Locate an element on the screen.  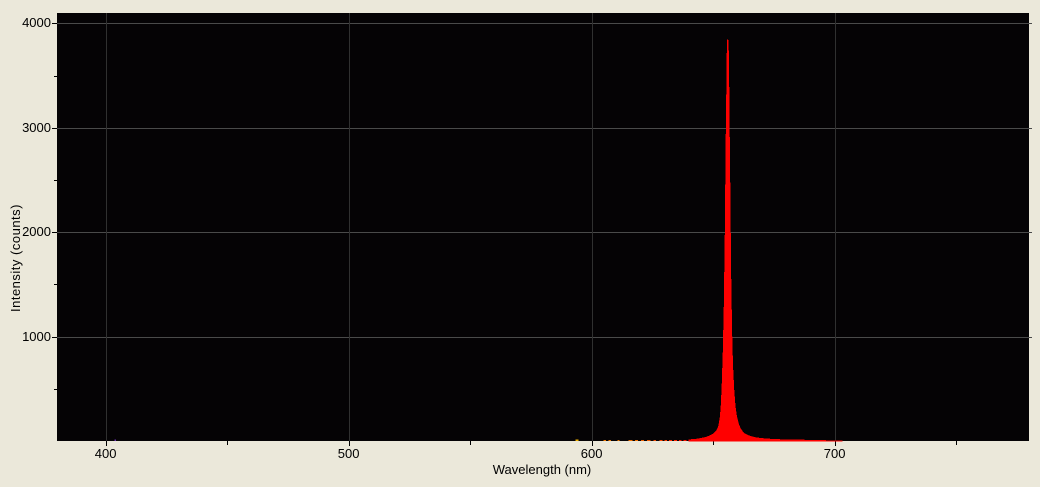
x-axis-title: Wavelength (nm) is located at coordinates (542, 469).